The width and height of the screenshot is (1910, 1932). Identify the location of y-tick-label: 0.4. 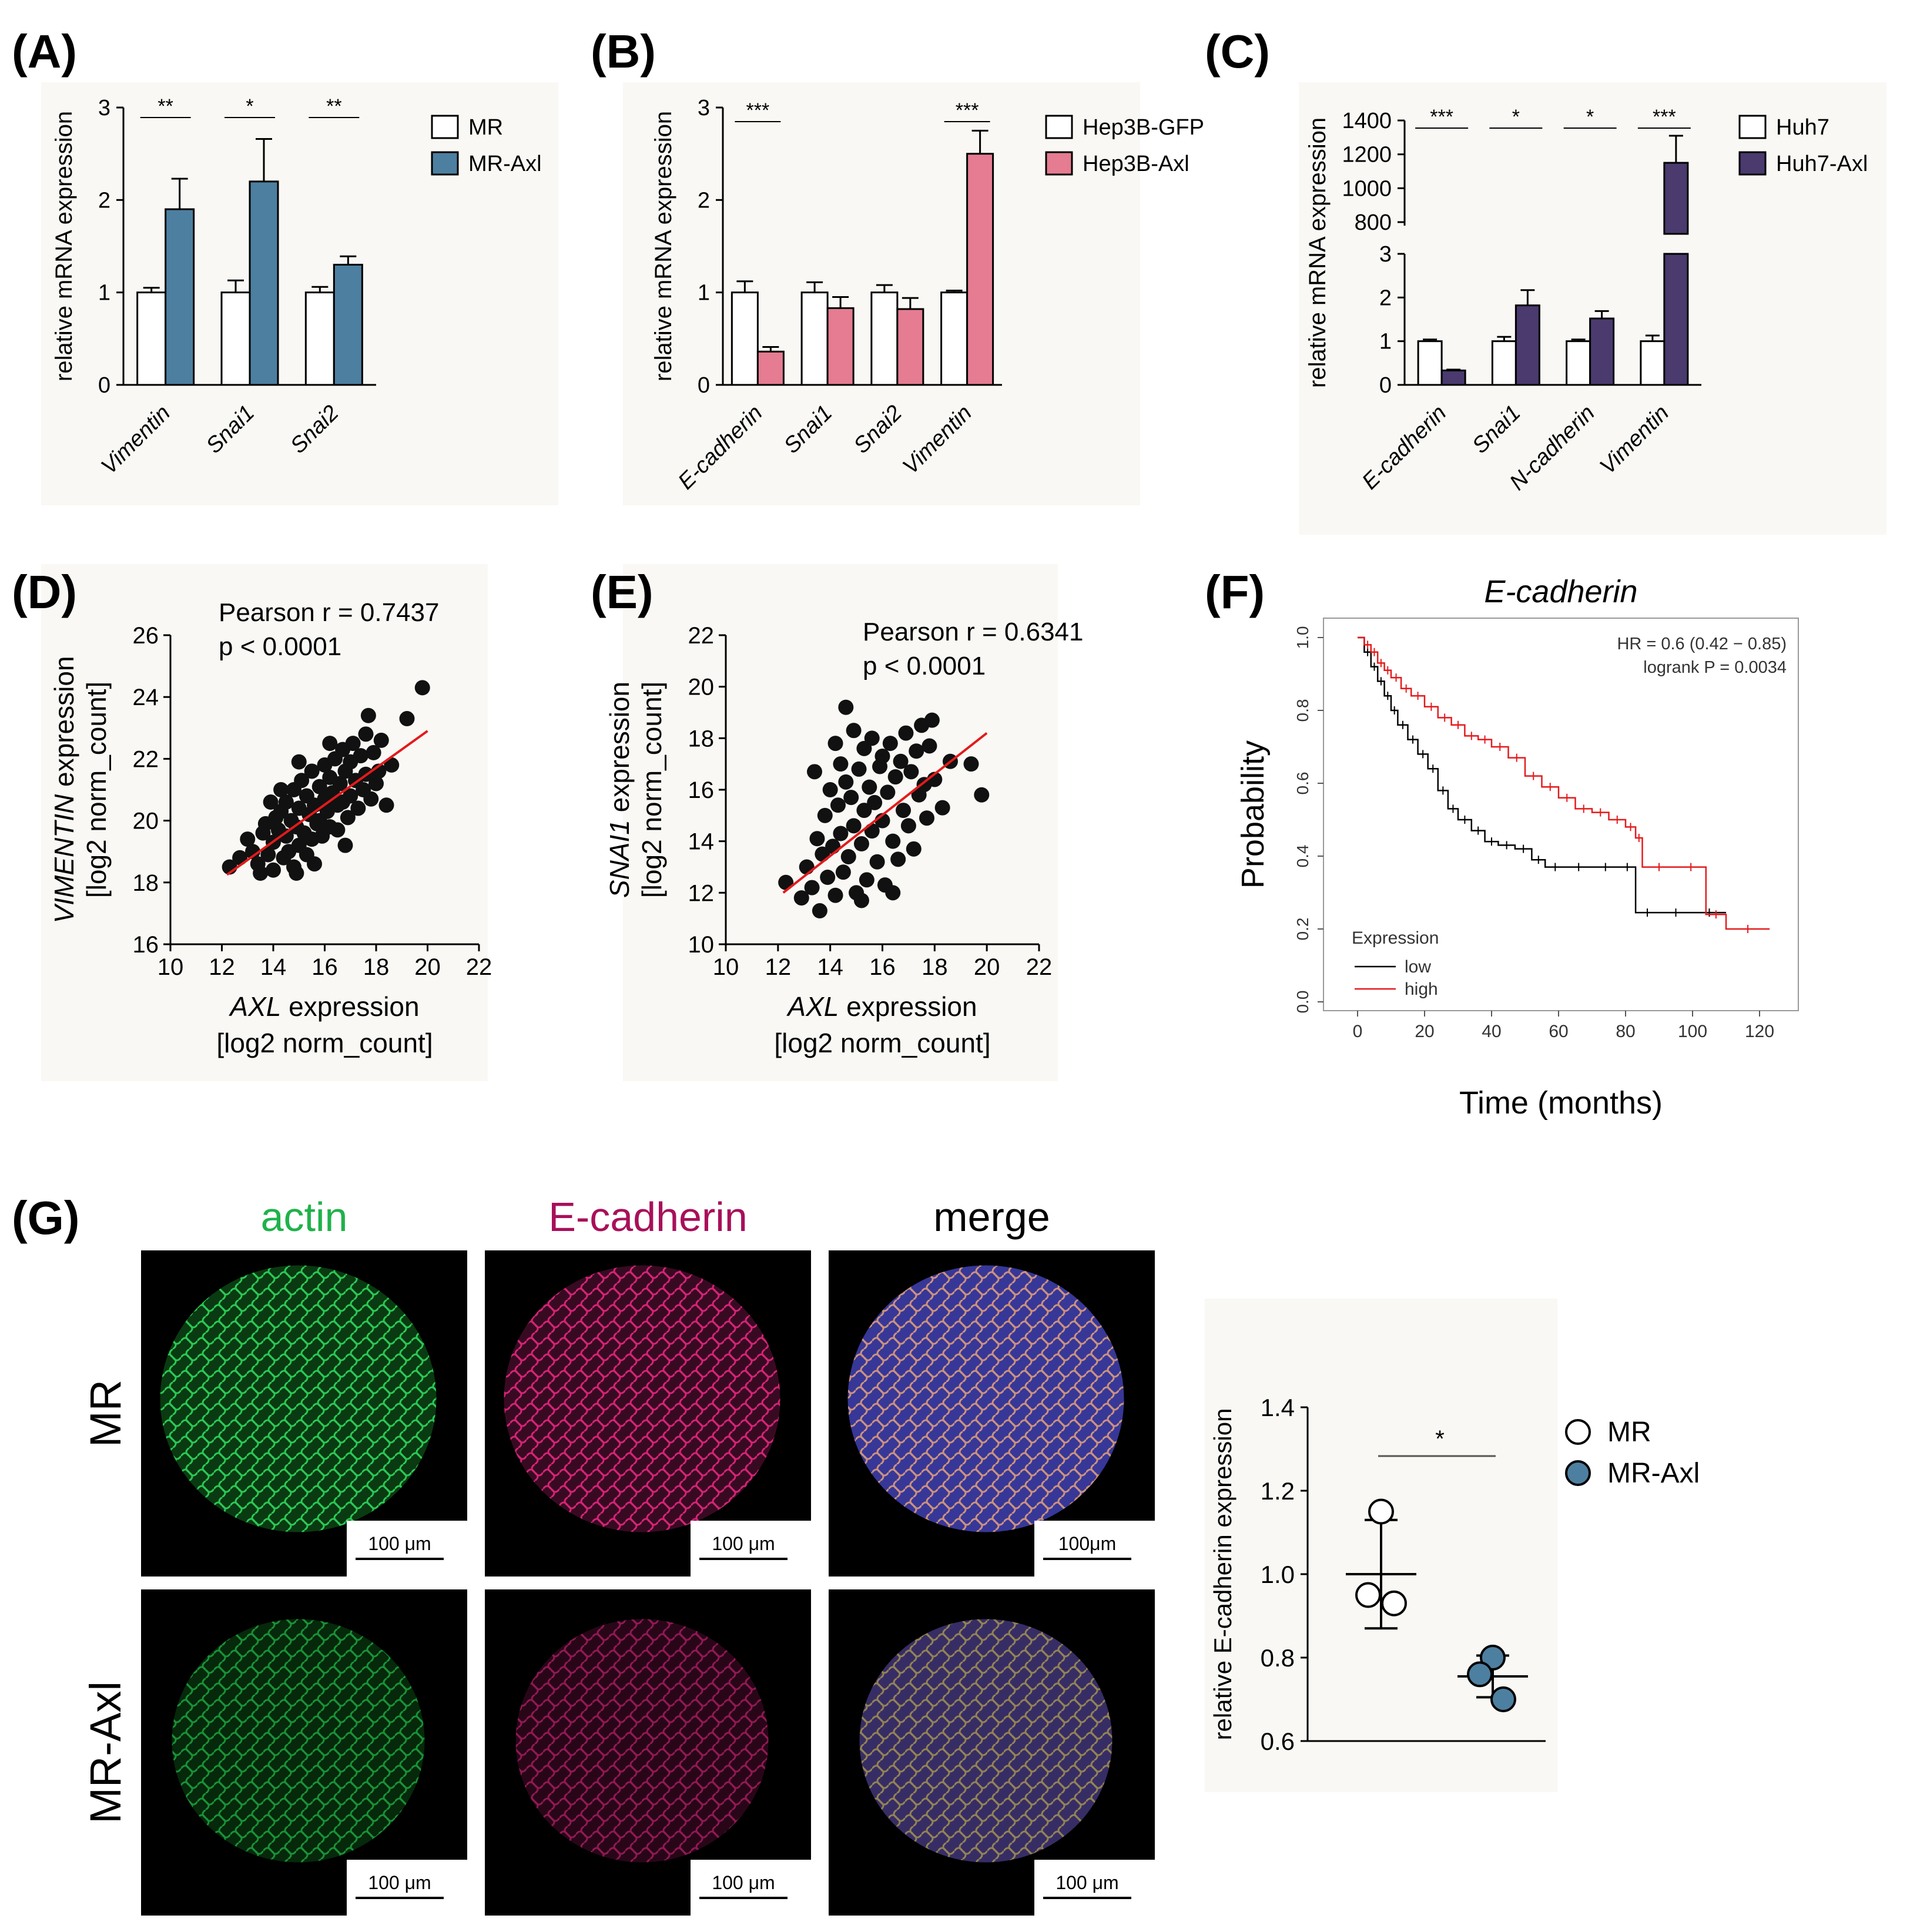
(1303, 856).